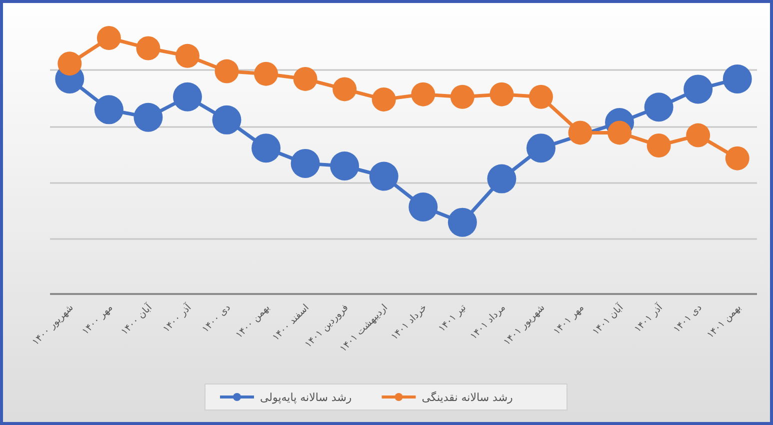 This screenshot has height=425, width=773. Describe the element at coordinates (136, 319) in the screenshot. I see `x-tick-label: آبان ۱۴۰۰` at that location.